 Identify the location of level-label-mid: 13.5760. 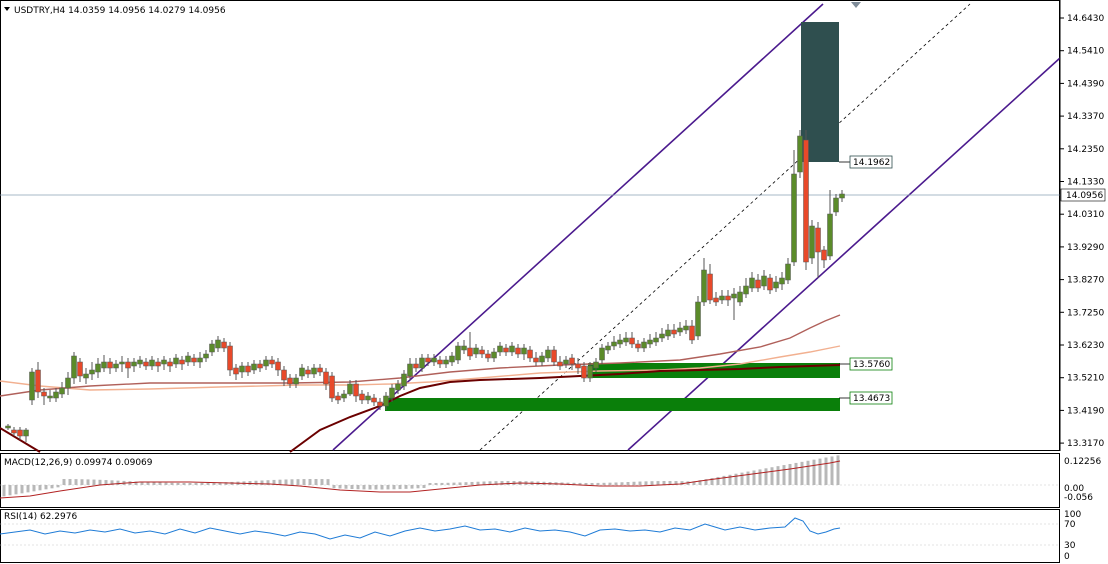
(871, 365).